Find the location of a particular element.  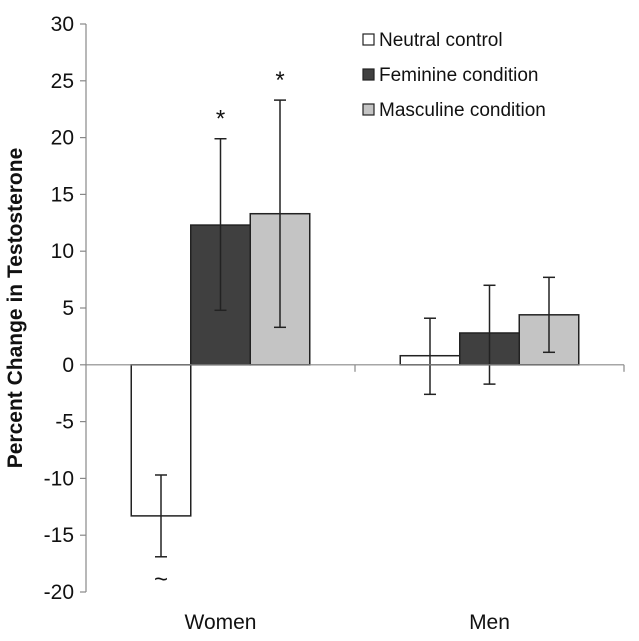

zero-line is located at coordinates (355, 368).